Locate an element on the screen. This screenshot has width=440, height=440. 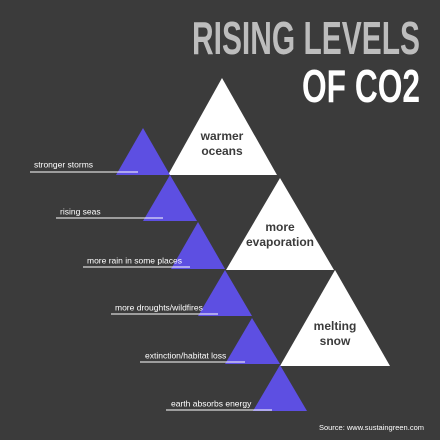
effect-label: earth absorbs energy is located at coordinates (211, 403).